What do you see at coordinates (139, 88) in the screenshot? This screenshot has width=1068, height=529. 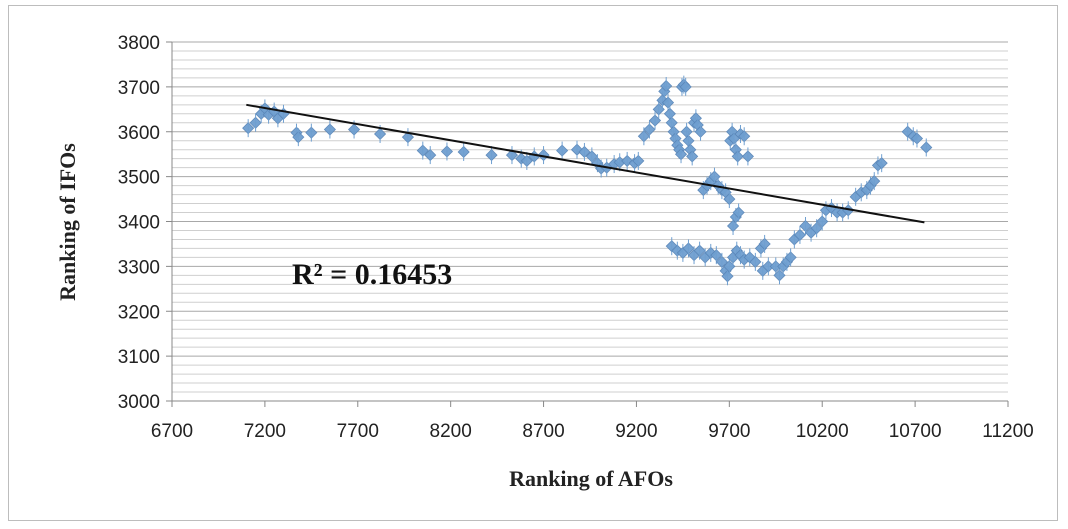 I see `y-tick-label: 3700` at bounding box center [139, 88].